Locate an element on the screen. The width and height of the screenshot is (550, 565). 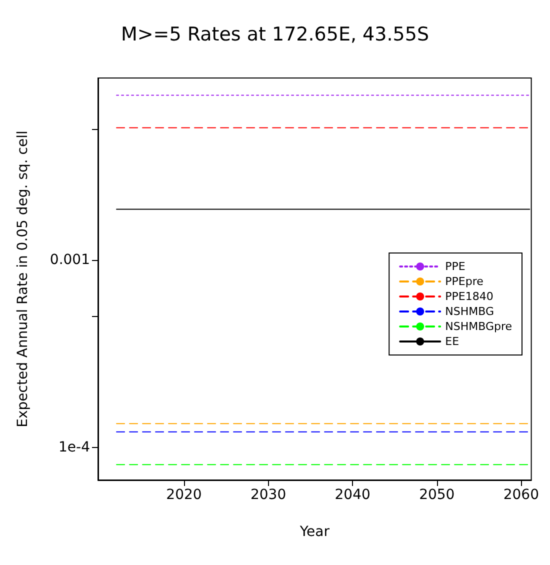
x-tick-label: 2040 is located at coordinates (352, 495).